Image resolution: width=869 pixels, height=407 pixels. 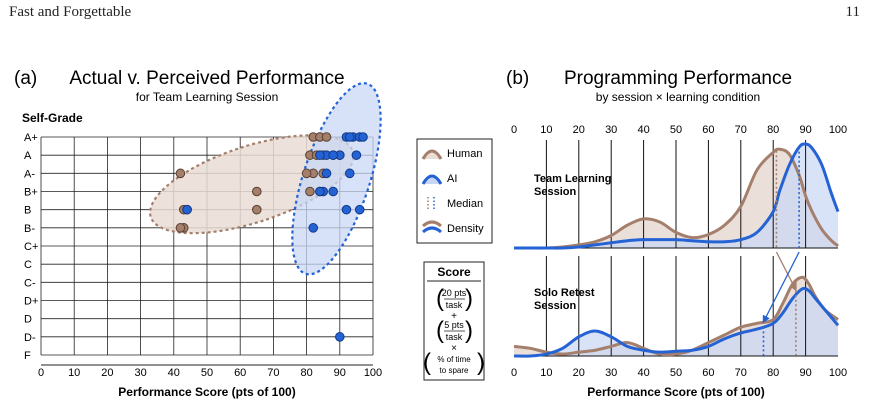 What do you see at coordinates (564, 293) in the screenshot?
I see `density-panel-label-line1: Solo Retest` at bounding box center [564, 293].